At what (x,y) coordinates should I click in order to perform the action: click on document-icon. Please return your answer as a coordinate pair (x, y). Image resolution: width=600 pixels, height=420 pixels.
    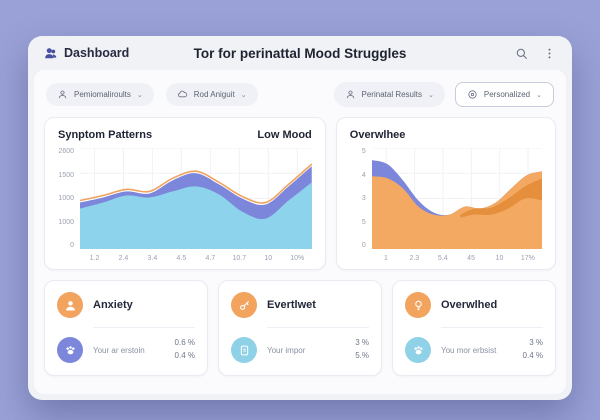
    Looking at the image, I should click on (244, 350).